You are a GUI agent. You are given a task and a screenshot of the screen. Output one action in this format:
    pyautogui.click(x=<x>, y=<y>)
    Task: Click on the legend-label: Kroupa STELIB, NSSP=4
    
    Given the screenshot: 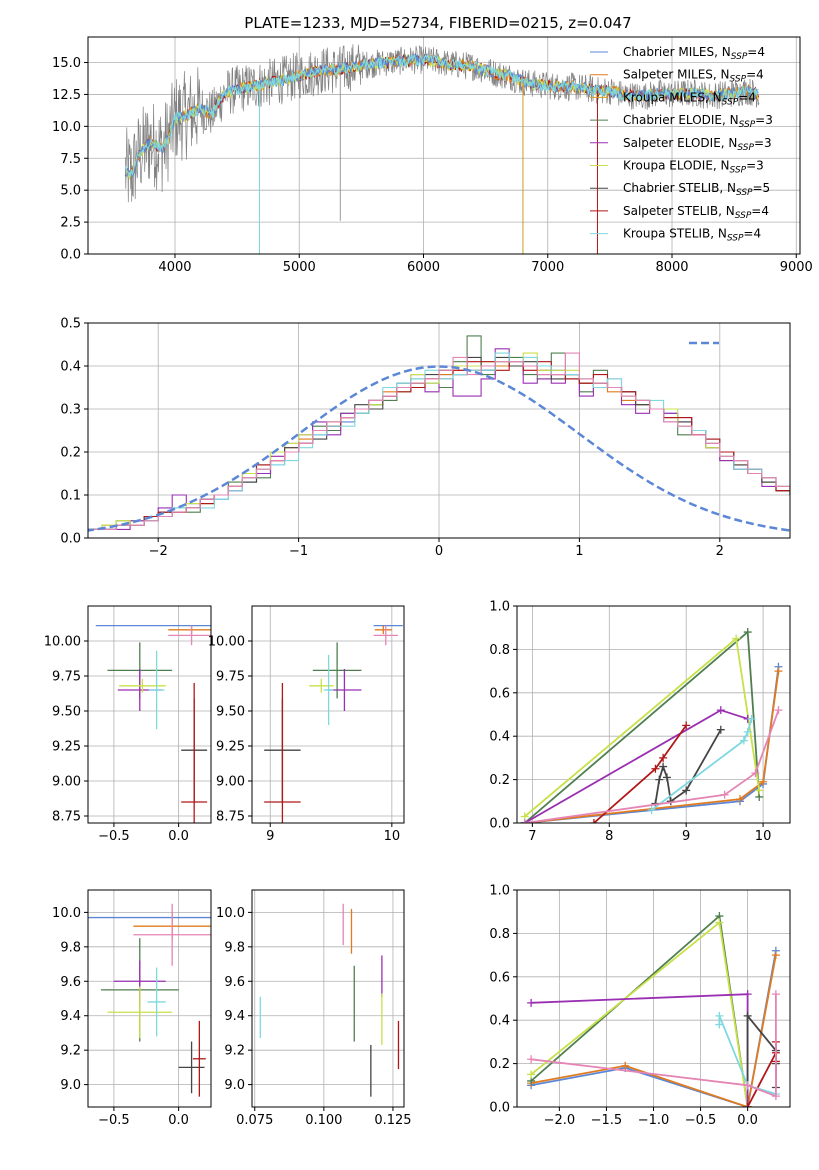 What is the action you would take?
    pyautogui.click(x=692, y=235)
    